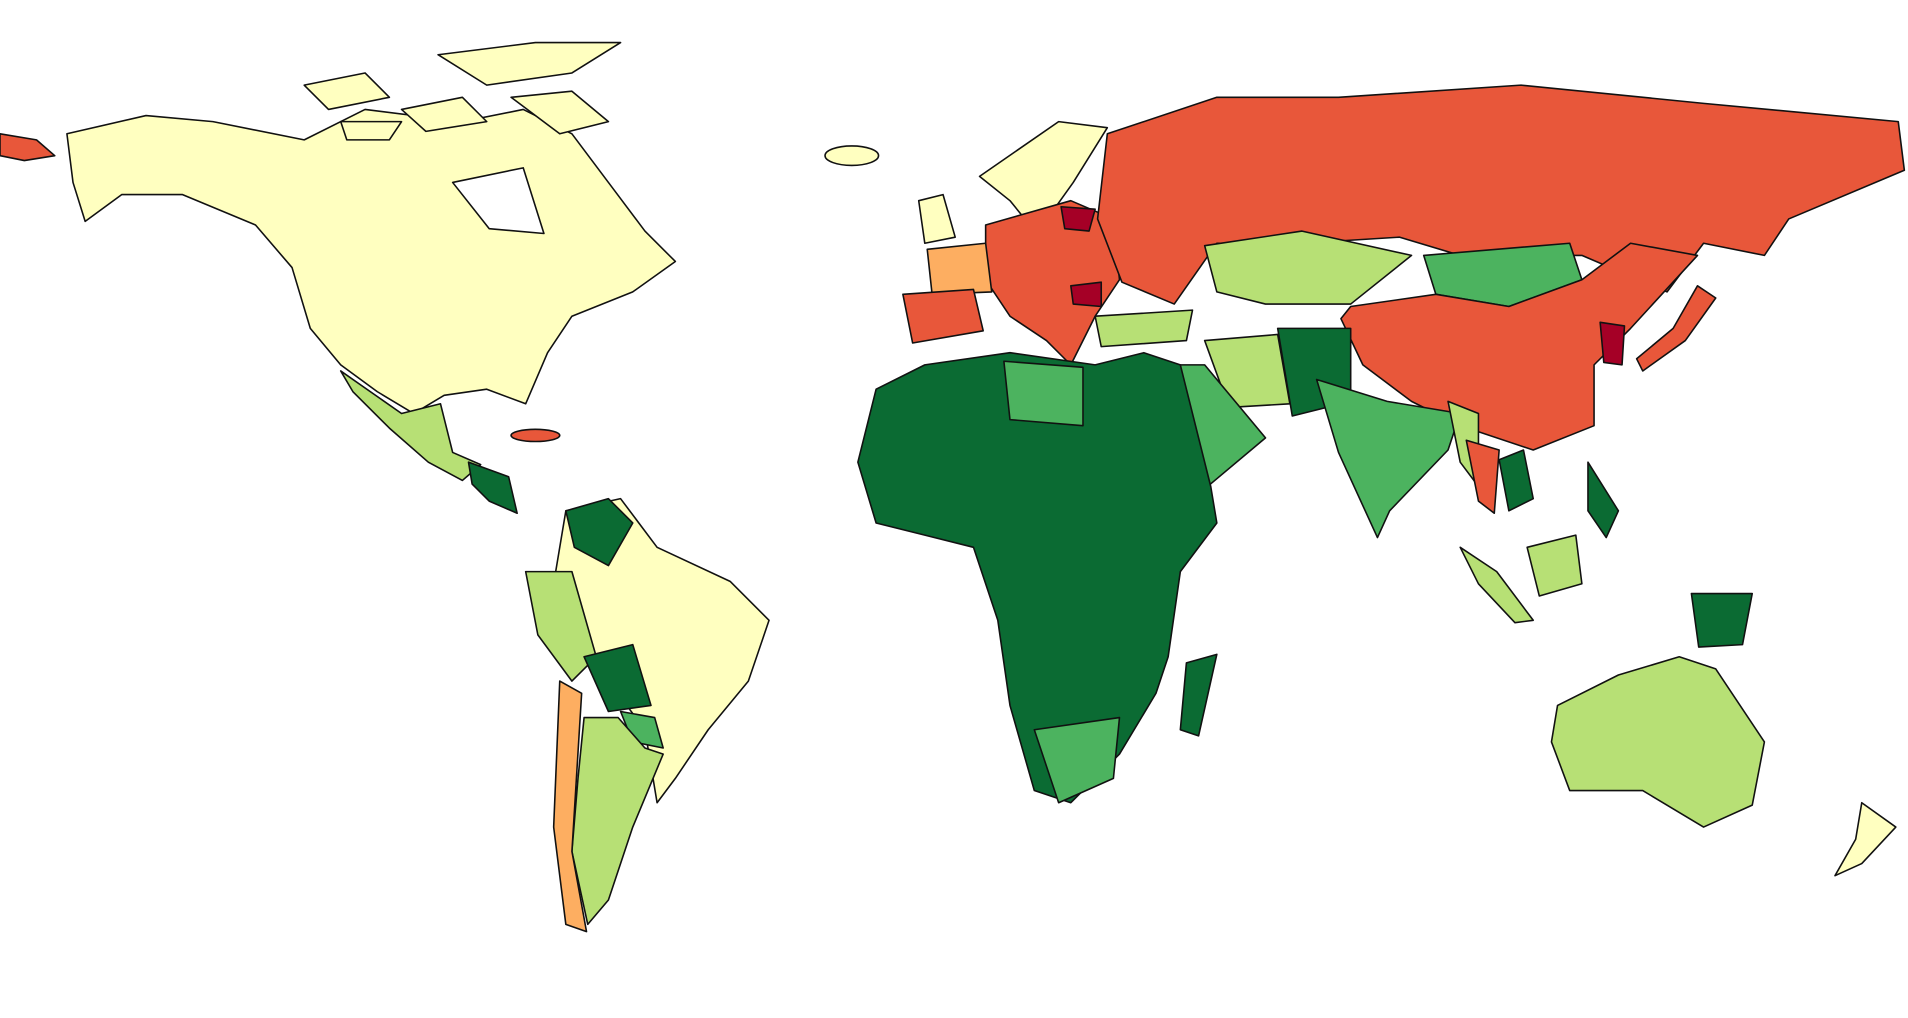 This screenshot has width=1908, height=1018. What do you see at coordinates (959, 269) in the screenshot?
I see `france` at bounding box center [959, 269].